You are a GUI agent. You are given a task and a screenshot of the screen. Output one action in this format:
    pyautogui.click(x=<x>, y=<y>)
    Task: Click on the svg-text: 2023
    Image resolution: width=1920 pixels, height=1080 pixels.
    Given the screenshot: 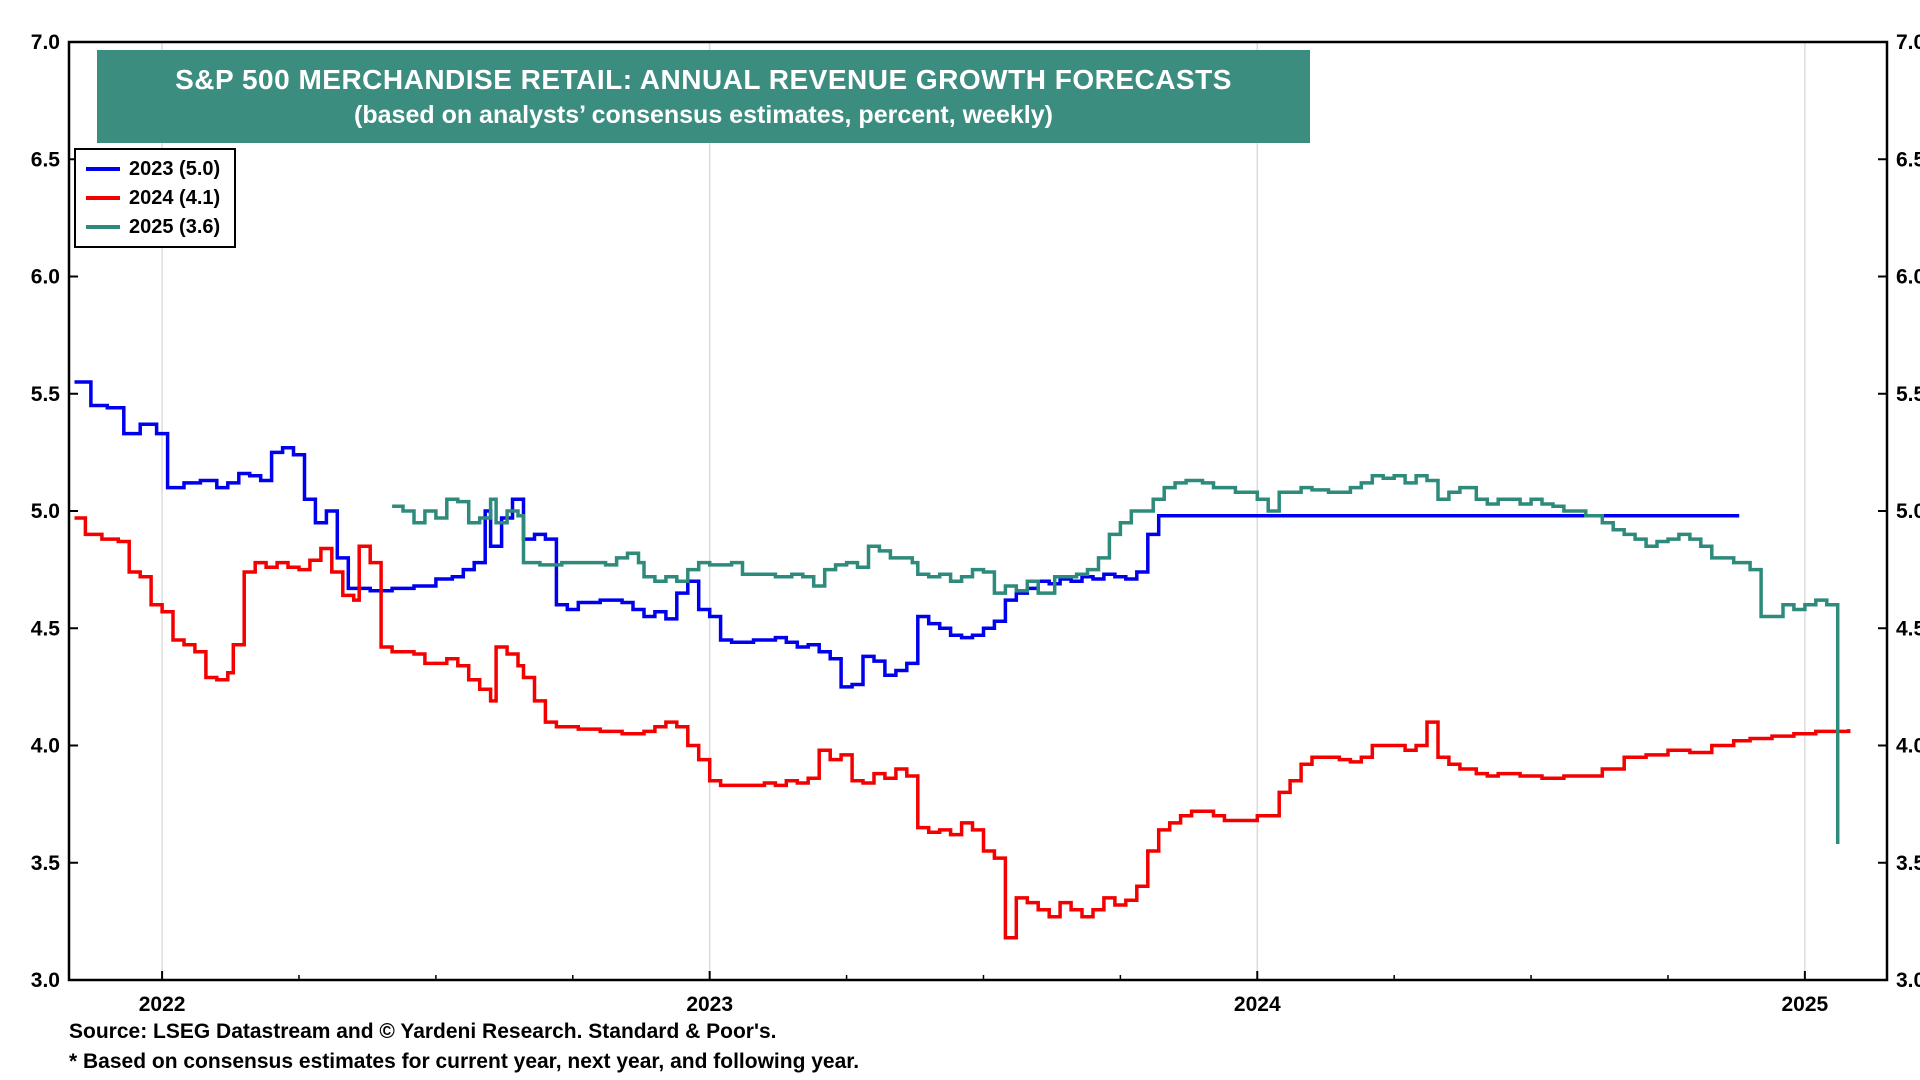 What is the action you would take?
    pyautogui.click(x=709, y=1004)
    